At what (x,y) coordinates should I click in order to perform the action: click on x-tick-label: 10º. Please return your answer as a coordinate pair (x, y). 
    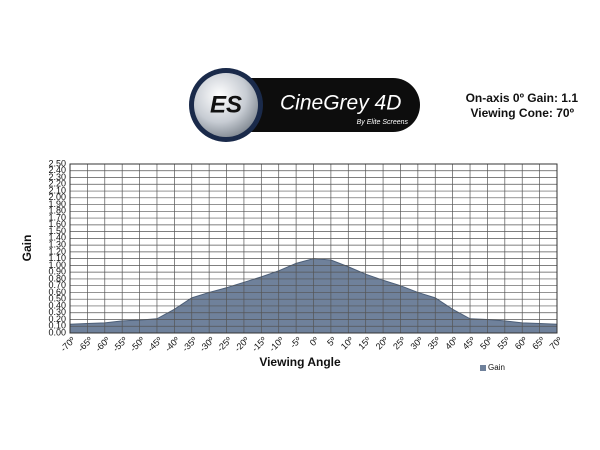
    Looking at the image, I should click on (347, 343).